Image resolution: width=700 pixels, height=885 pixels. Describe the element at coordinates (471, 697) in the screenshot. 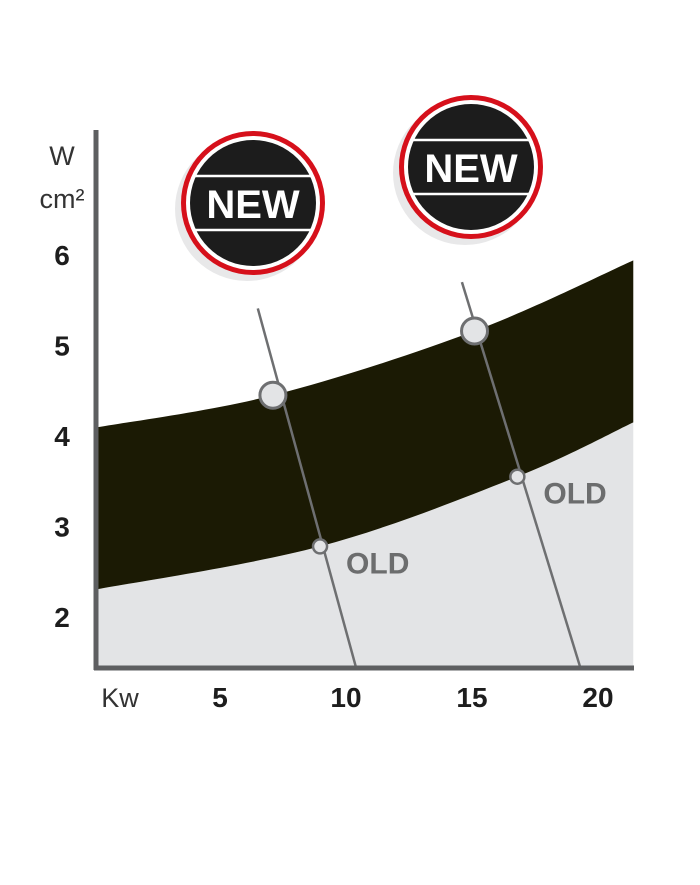

I see `x-tick-label: 15` at that location.